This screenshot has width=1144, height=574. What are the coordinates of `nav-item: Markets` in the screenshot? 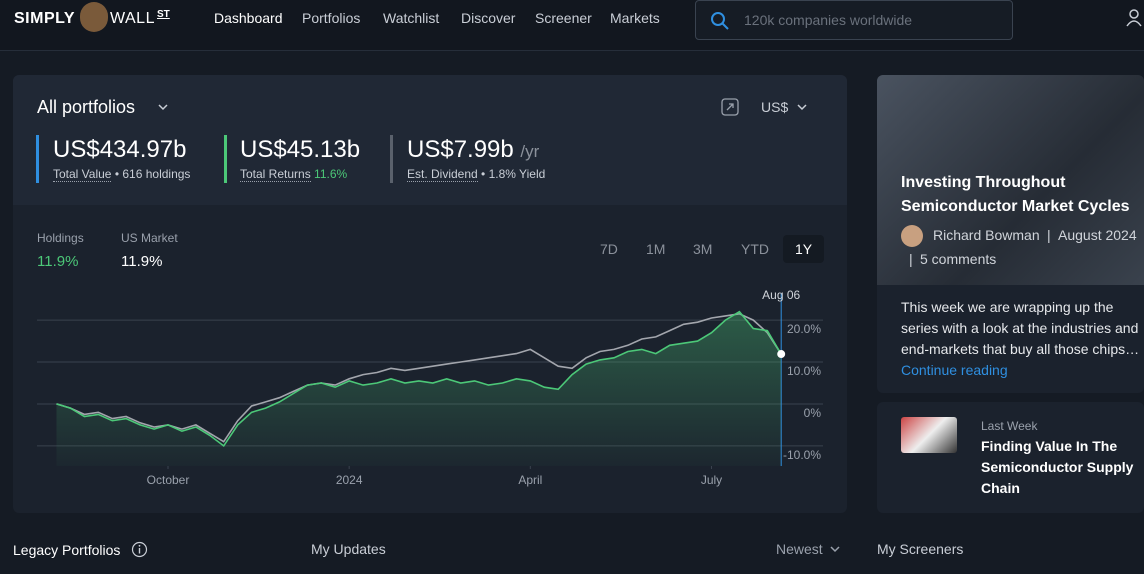 It's located at (635, 18).